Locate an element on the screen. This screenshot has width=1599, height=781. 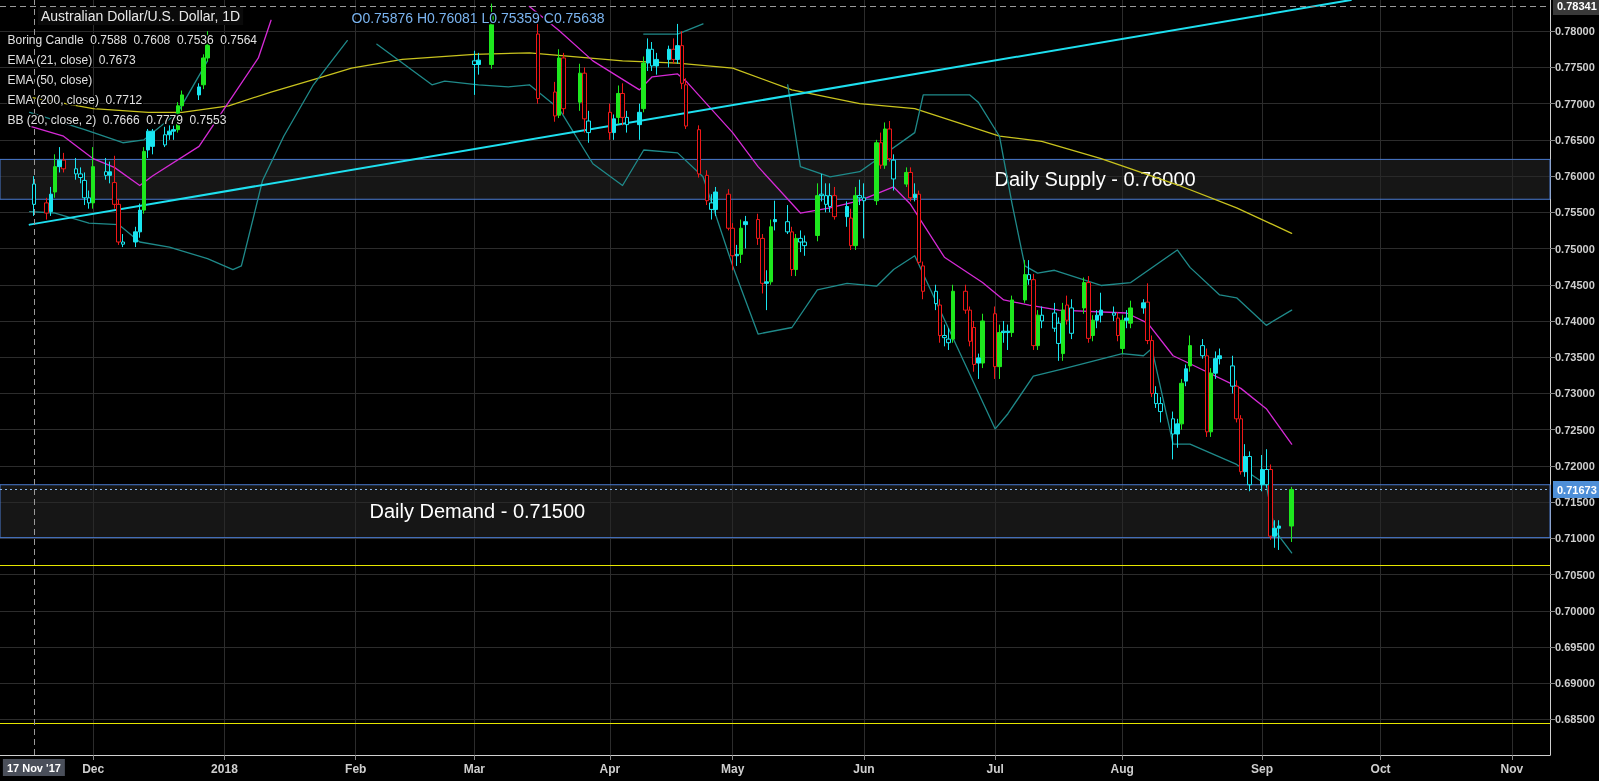
y-tick-label: 0.73000 is located at coordinates (1575, 393).